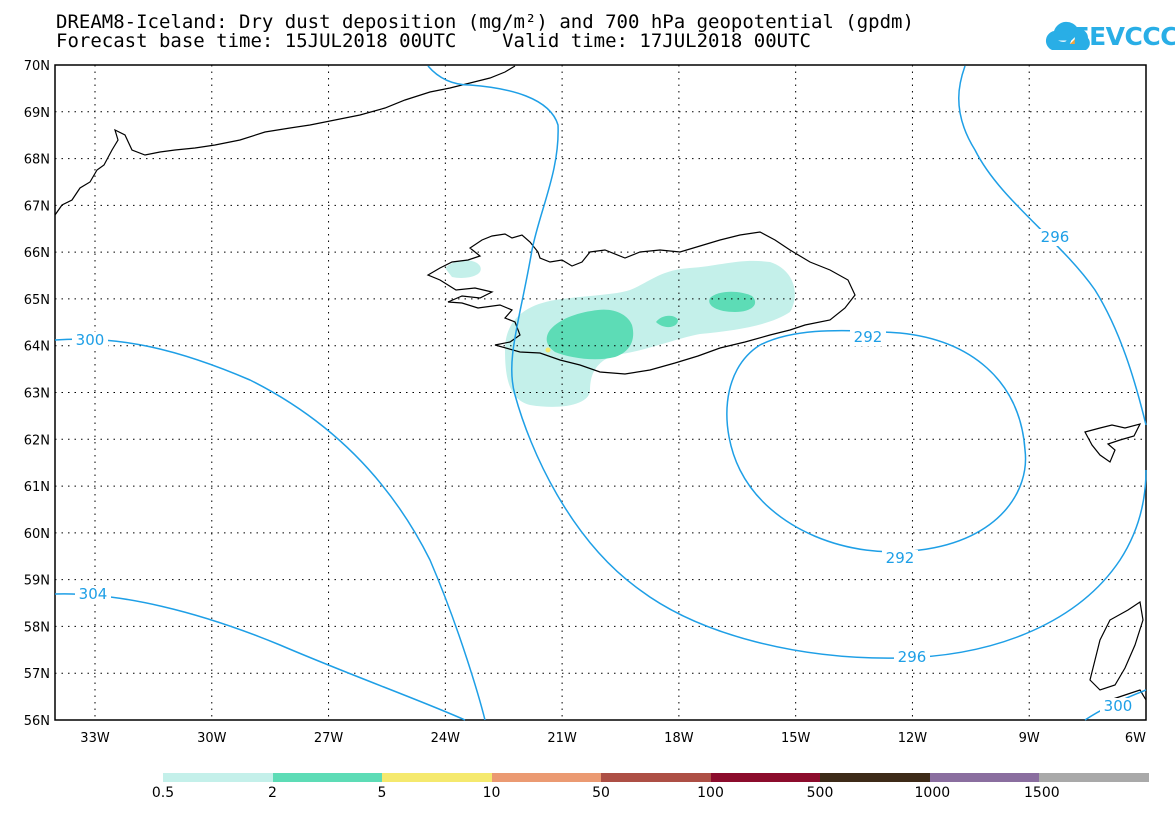 This screenshot has height=815, width=1175. What do you see at coordinates (37, 534) in the screenshot?
I see `latitude-label: 60N` at bounding box center [37, 534].